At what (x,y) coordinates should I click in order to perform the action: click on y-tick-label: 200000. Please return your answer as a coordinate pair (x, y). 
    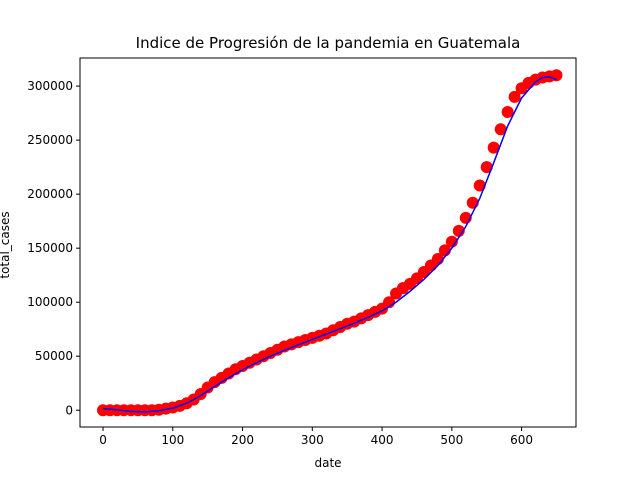
    Looking at the image, I should click on (50, 194).